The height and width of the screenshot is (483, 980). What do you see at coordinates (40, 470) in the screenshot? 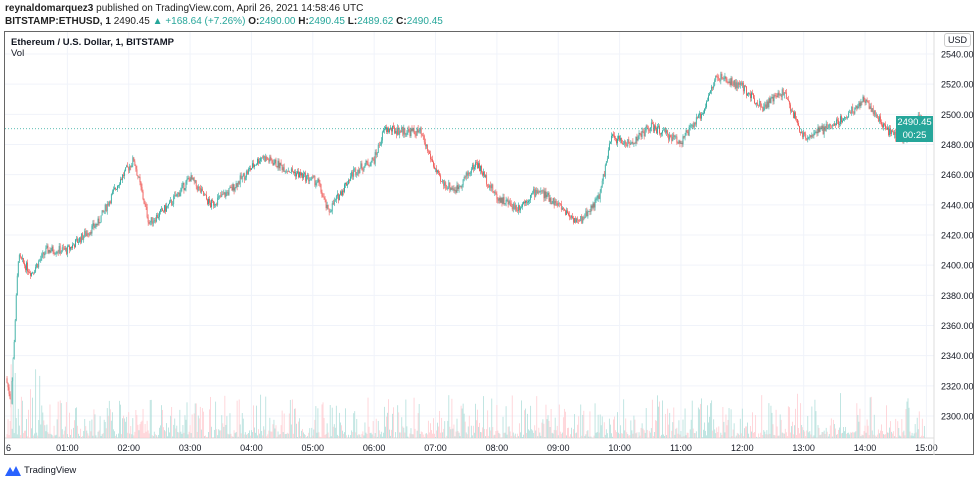
I see `tradingview-logo: TradingView` at bounding box center [40, 470].